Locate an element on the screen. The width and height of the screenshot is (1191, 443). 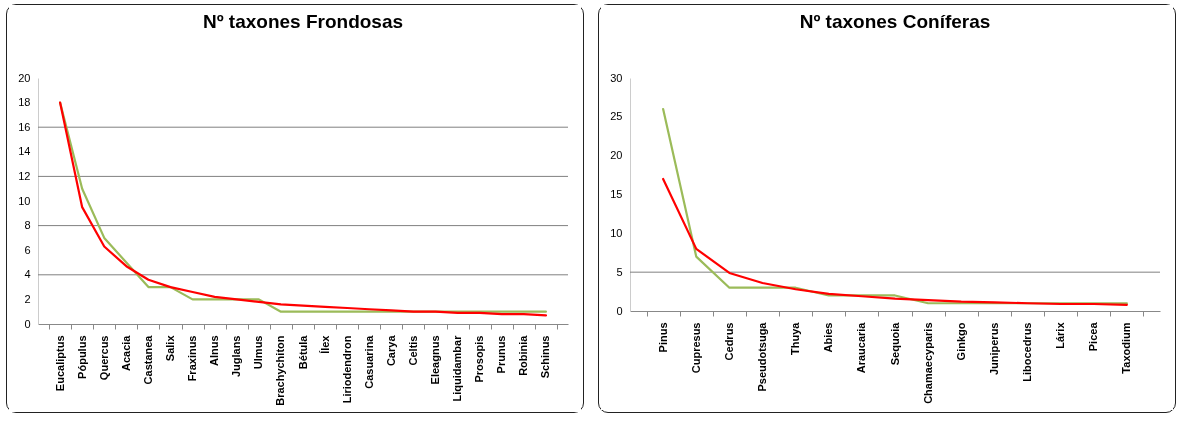
x-tick-label: Ulmus is located at coordinates (258, 352).